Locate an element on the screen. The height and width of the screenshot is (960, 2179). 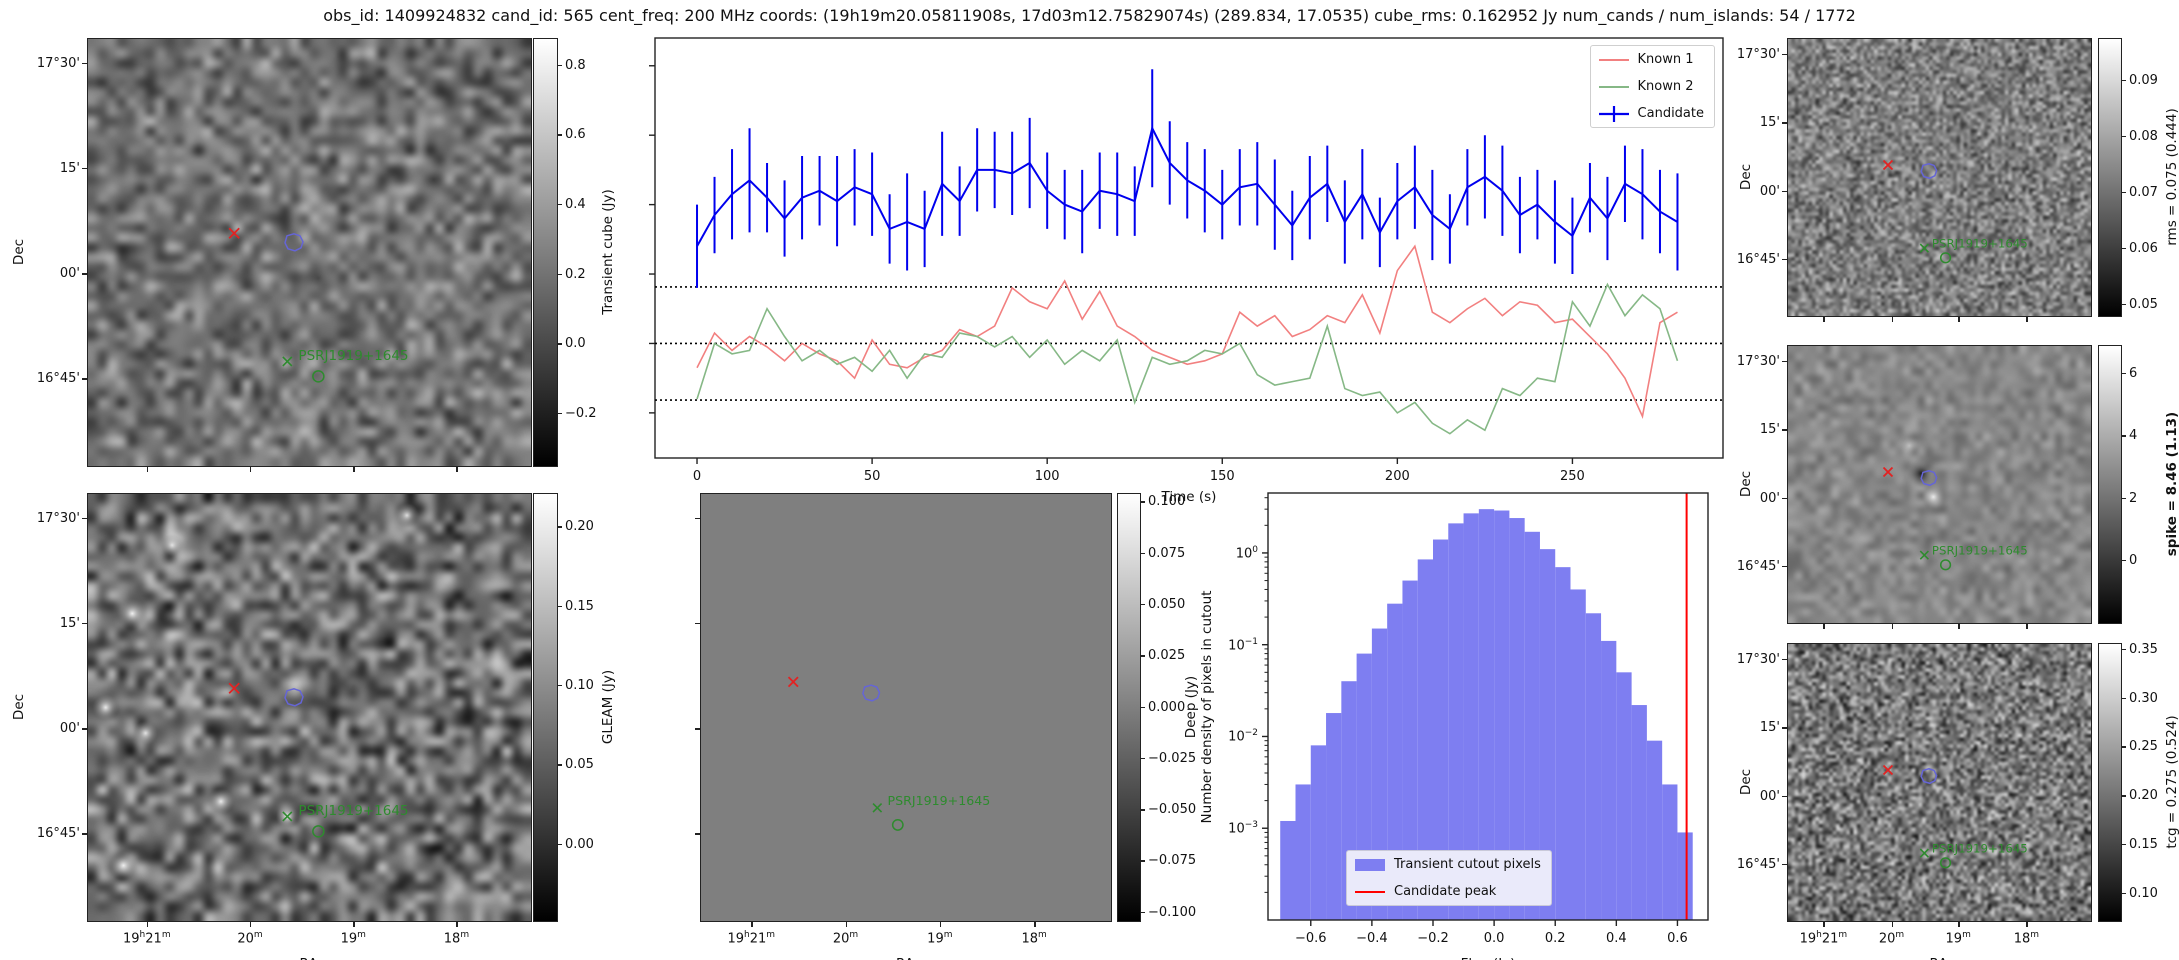
ra-tick-label: 19m is located at coordinates (940, 938).